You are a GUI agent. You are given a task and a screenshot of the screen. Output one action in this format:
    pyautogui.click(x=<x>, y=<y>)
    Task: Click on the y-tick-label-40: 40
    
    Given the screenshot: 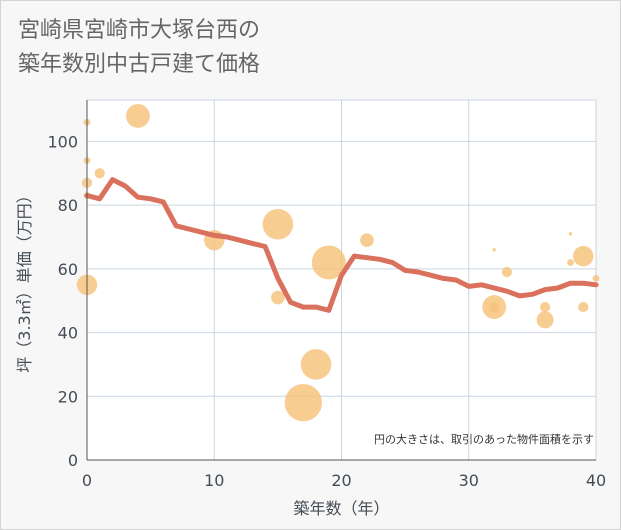 What is the action you would take?
    pyautogui.click(x=68, y=333)
    